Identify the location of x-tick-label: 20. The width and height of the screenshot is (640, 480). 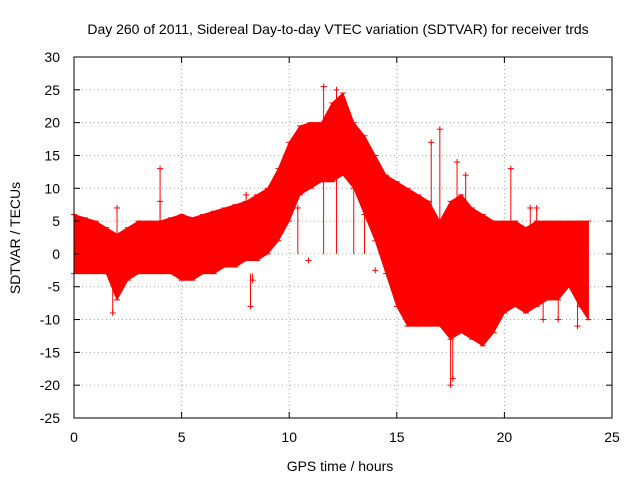
(505, 437).